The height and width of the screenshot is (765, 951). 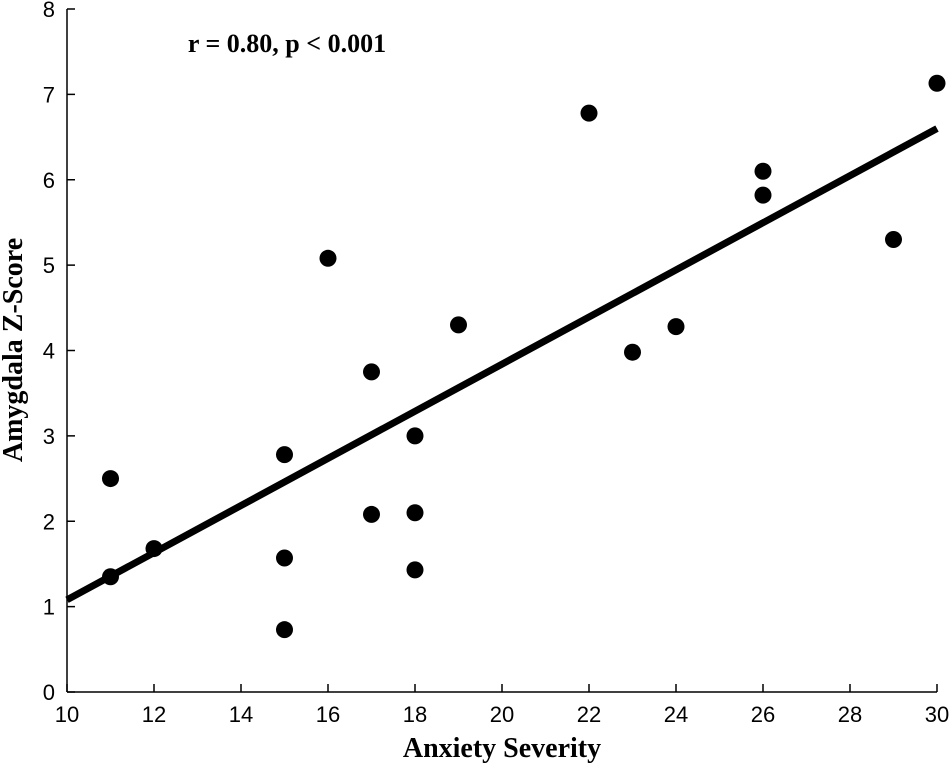 What do you see at coordinates (49, 94) in the screenshot?
I see `y-tick-label: 7` at bounding box center [49, 94].